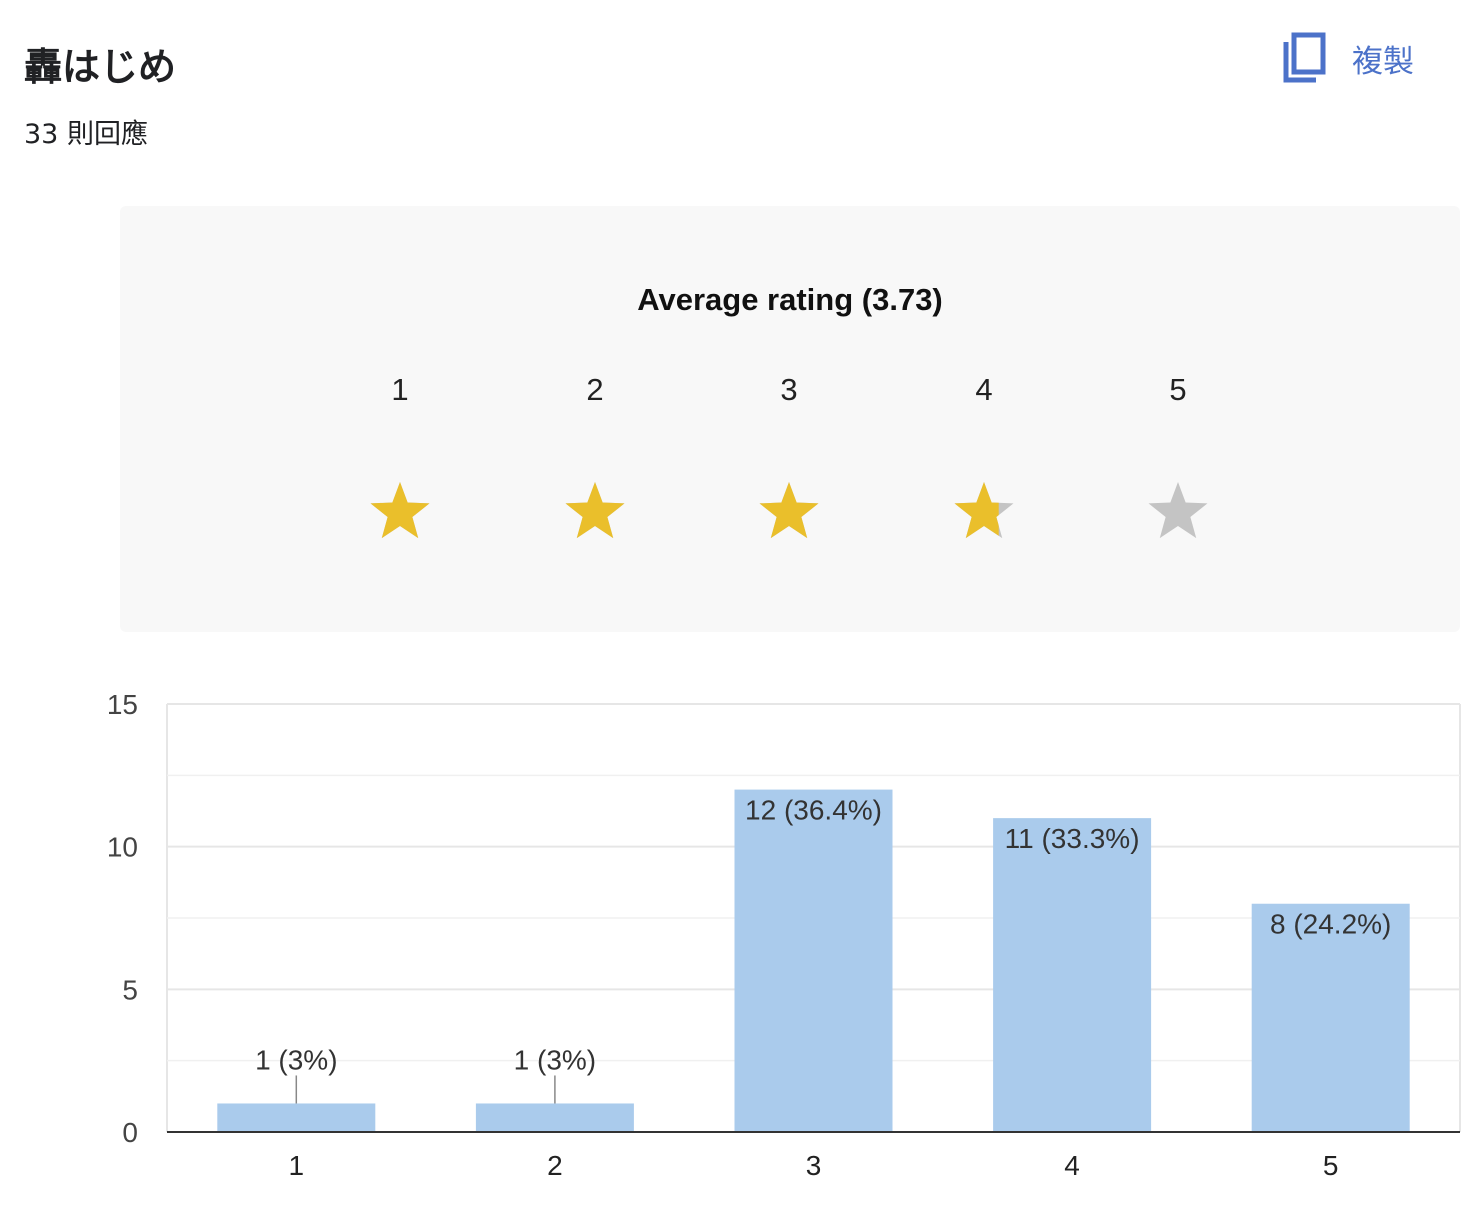 The image size is (1468, 1225). Describe the element at coordinates (1178, 389) in the screenshot. I see `star-number: 5` at that location.